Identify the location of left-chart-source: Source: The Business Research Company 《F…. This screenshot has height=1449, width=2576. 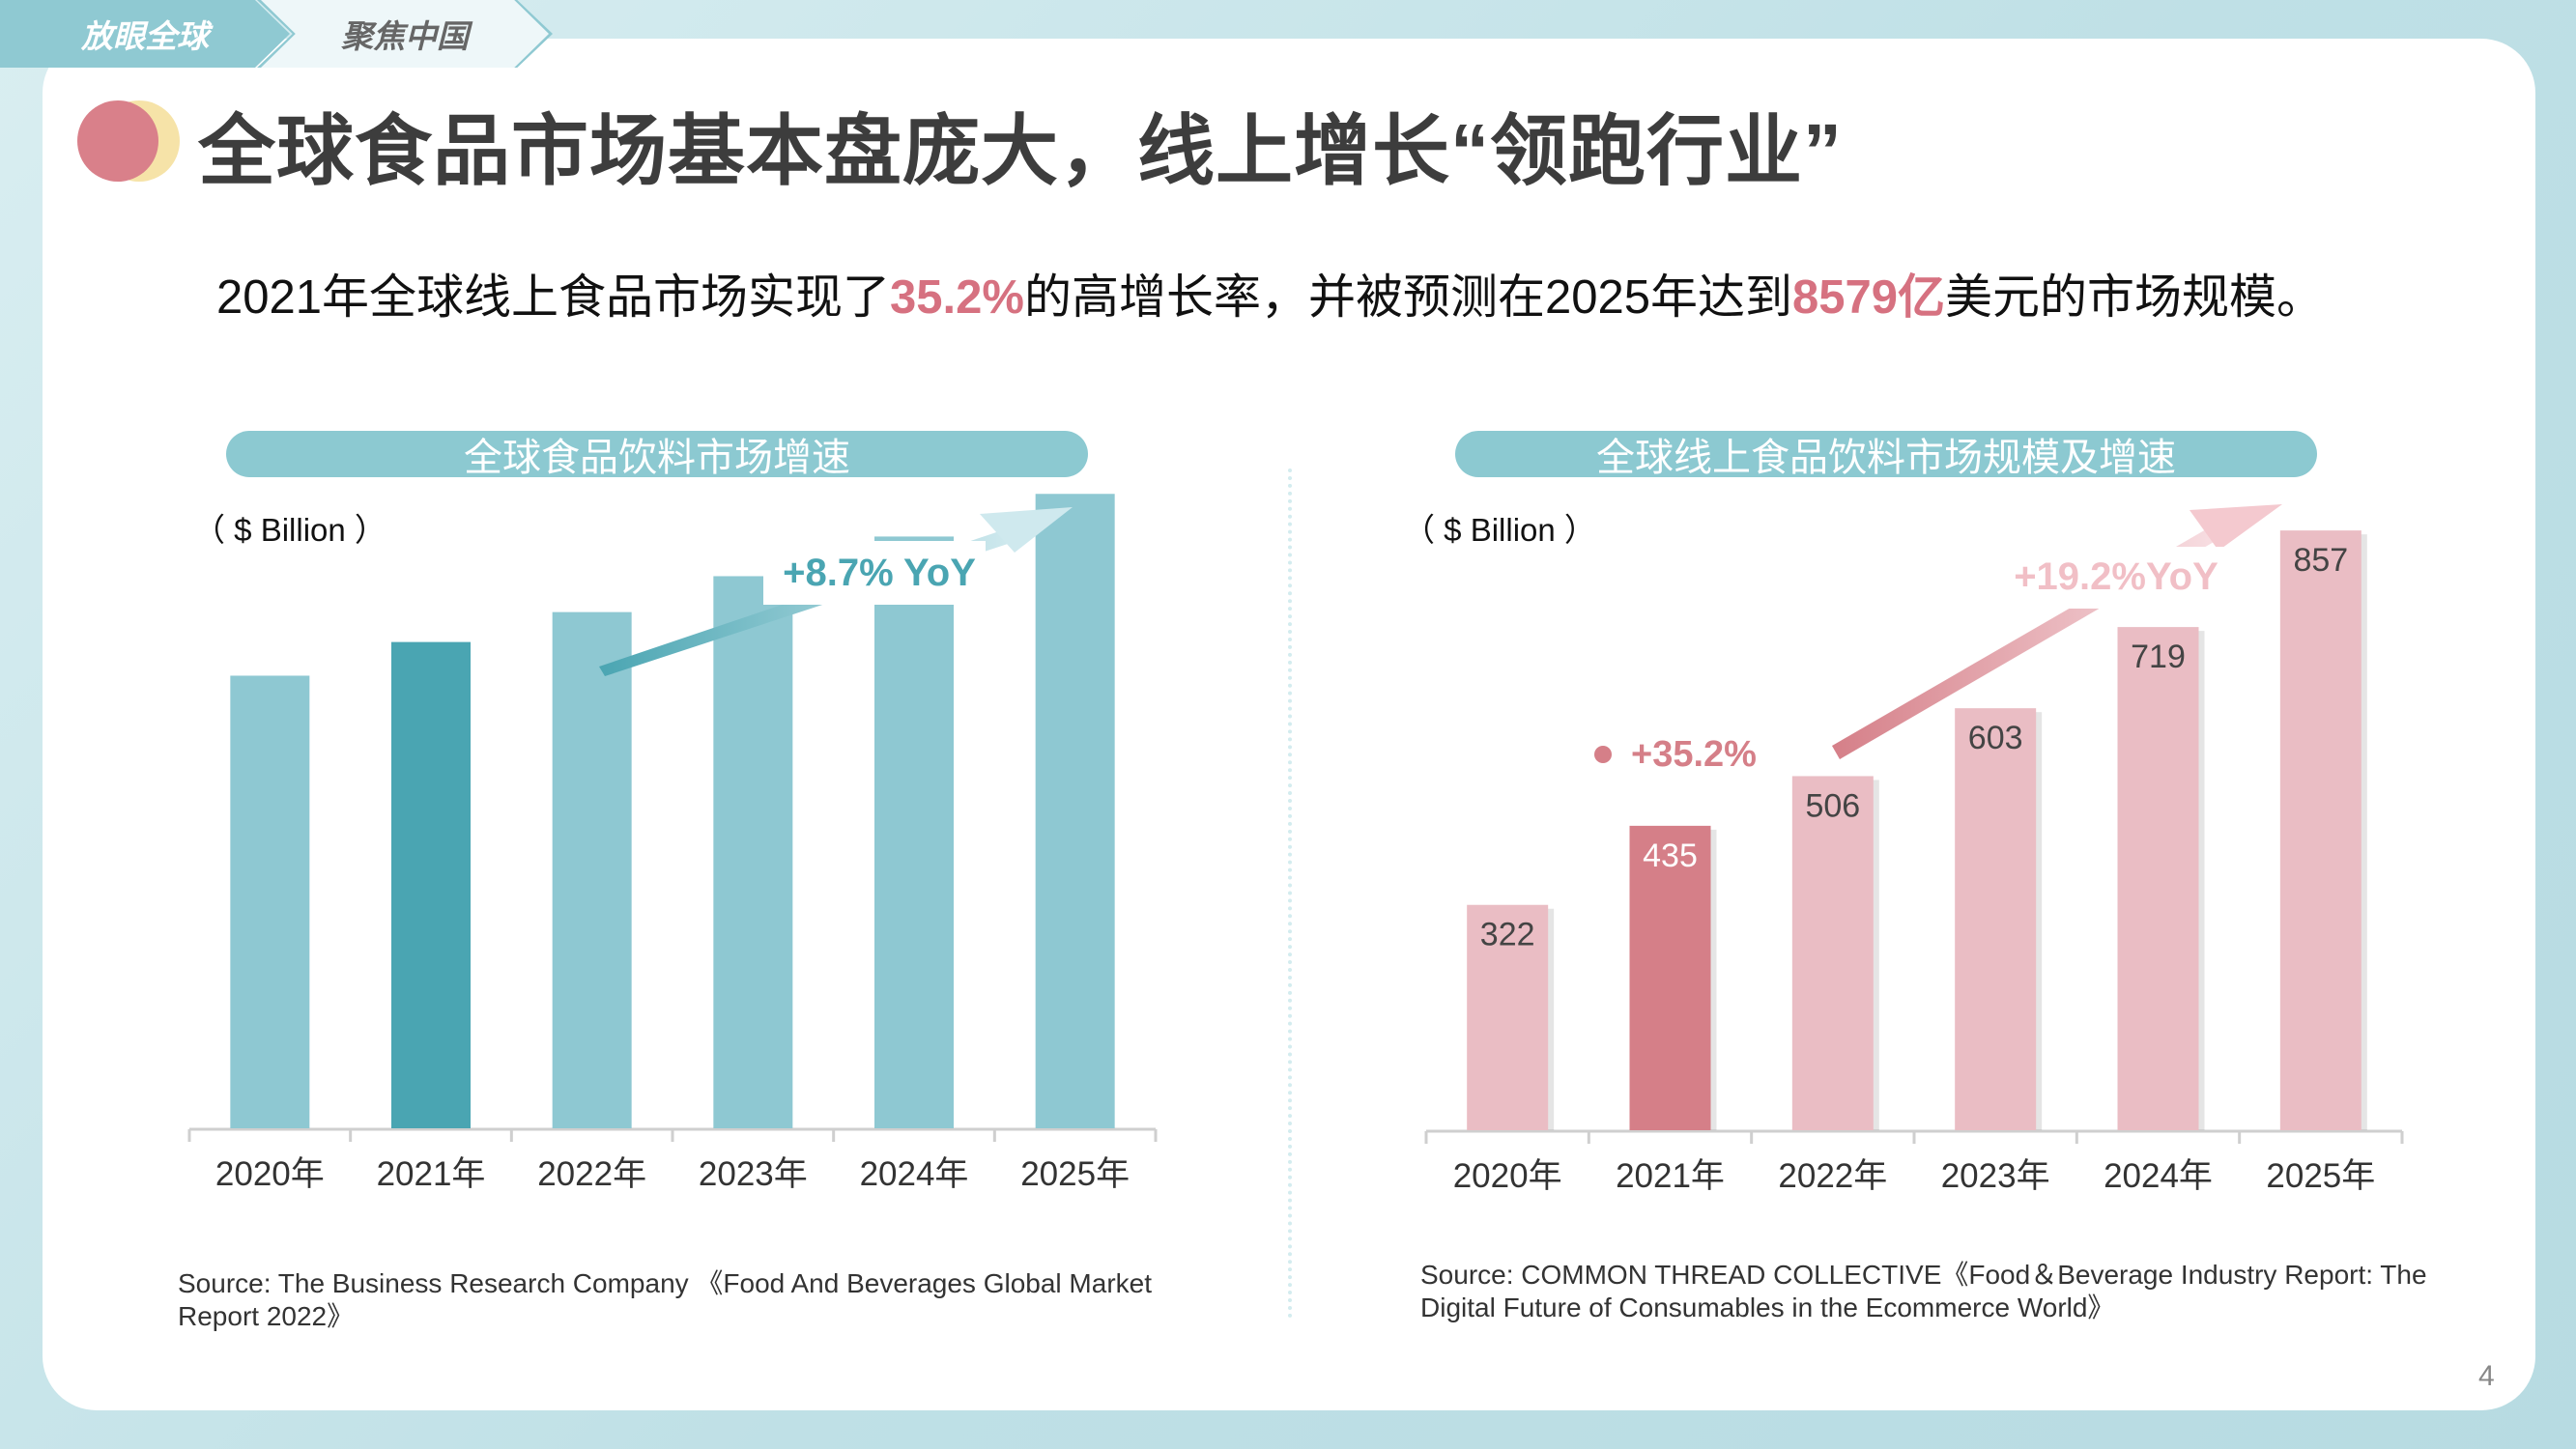
(666, 1299).